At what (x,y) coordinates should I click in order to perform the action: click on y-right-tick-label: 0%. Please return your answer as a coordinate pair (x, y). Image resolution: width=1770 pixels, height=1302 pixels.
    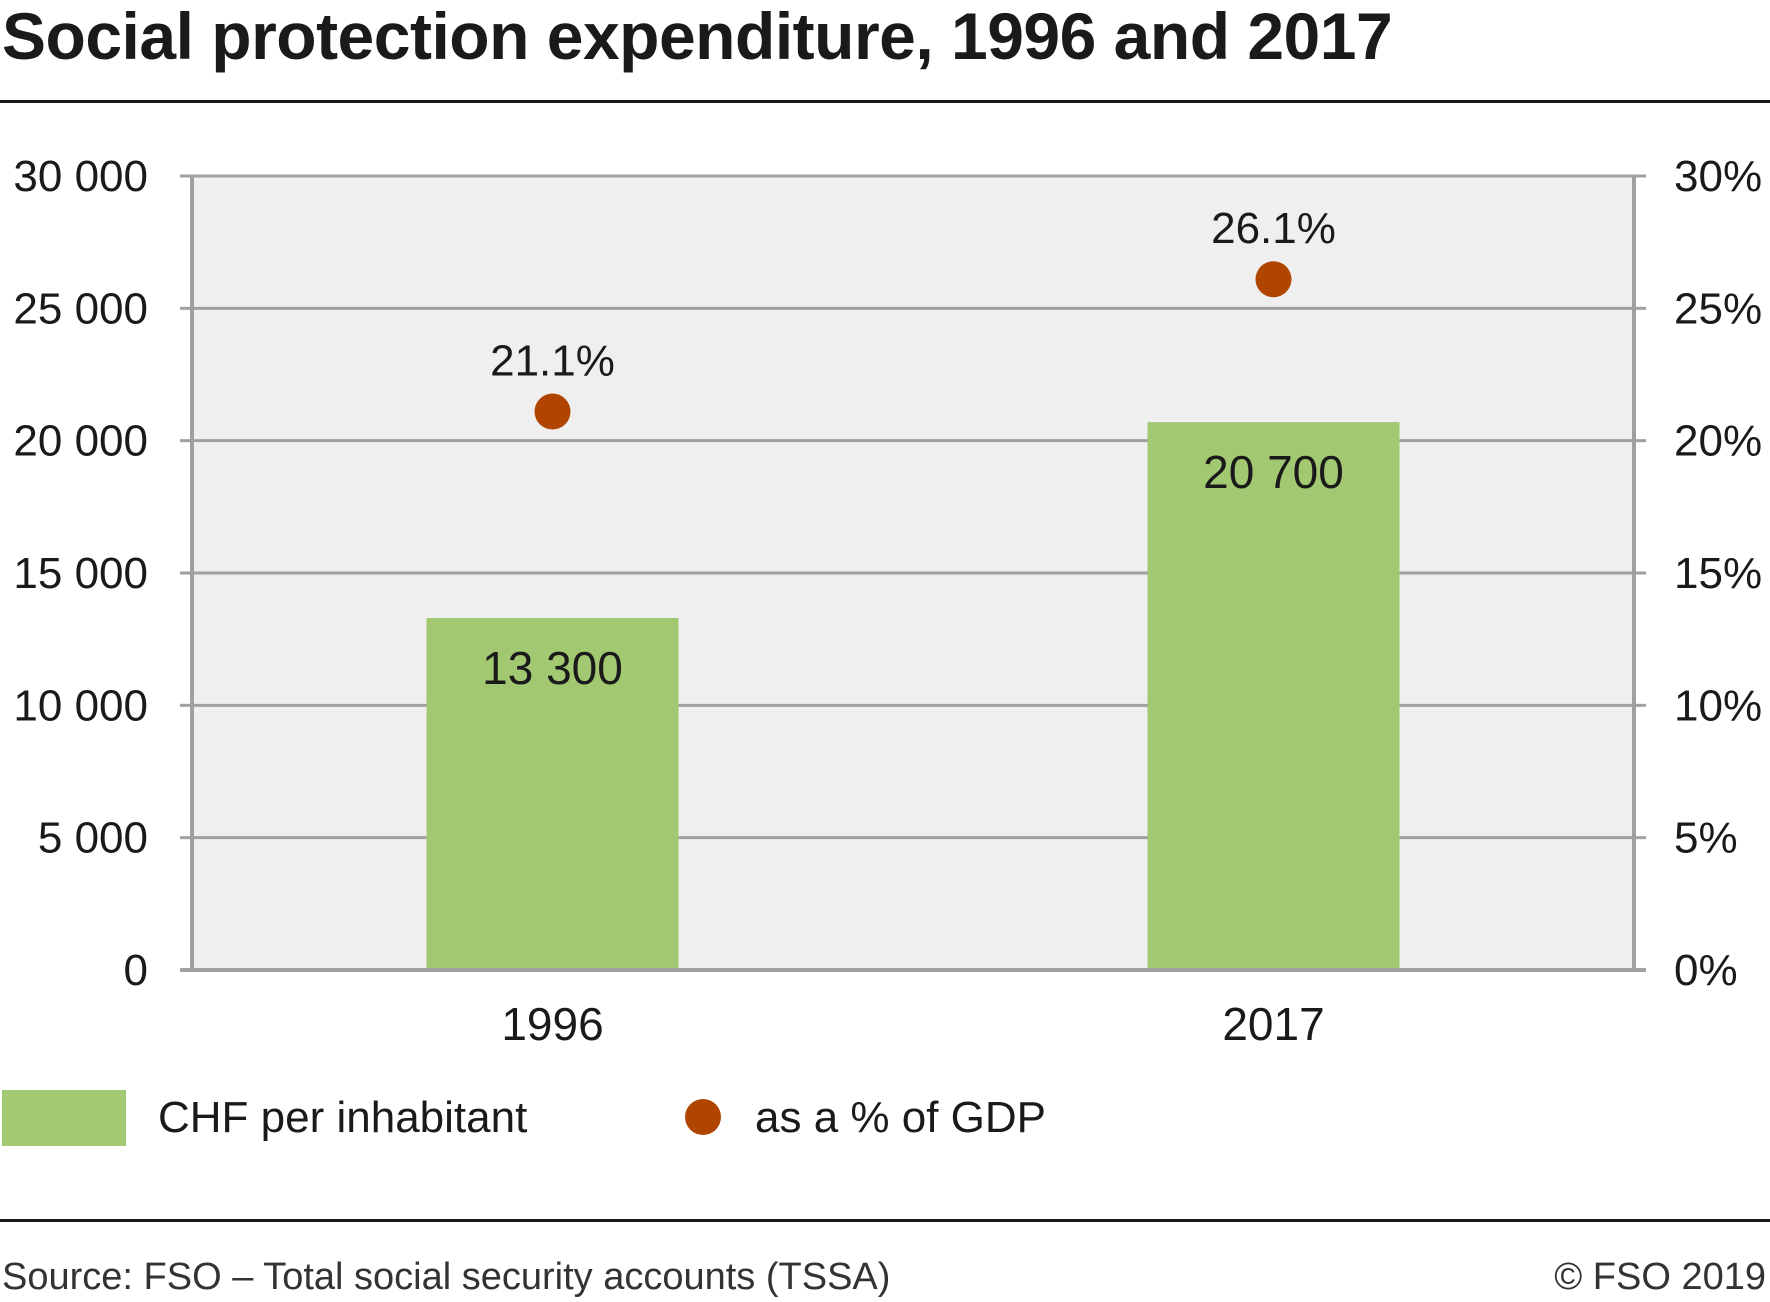
    Looking at the image, I should click on (1706, 970).